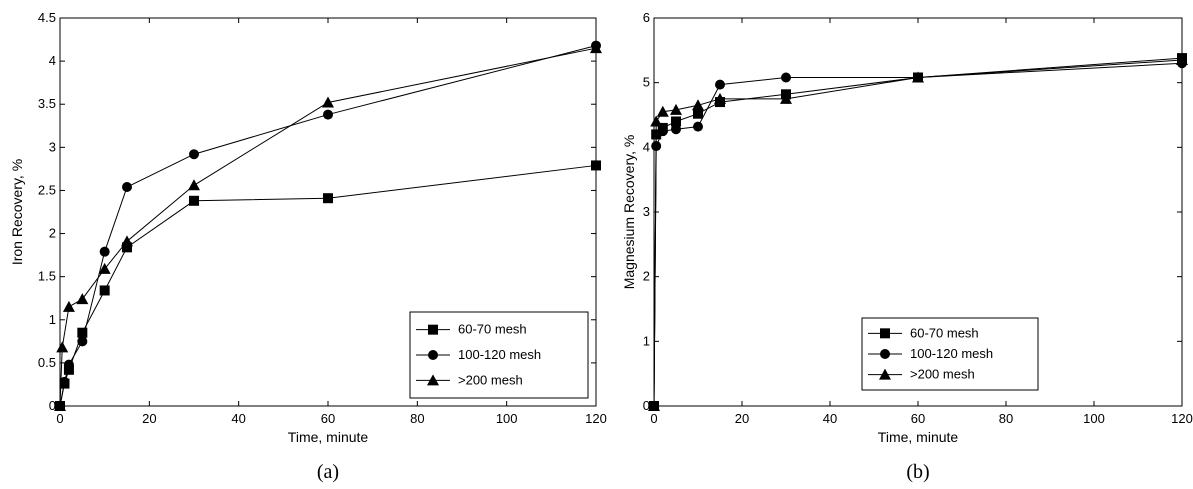 Image resolution: width=1193 pixels, height=489 pixels. I want to click on y-axis-label: Magnesium Recovery, %, so click(629, 212).